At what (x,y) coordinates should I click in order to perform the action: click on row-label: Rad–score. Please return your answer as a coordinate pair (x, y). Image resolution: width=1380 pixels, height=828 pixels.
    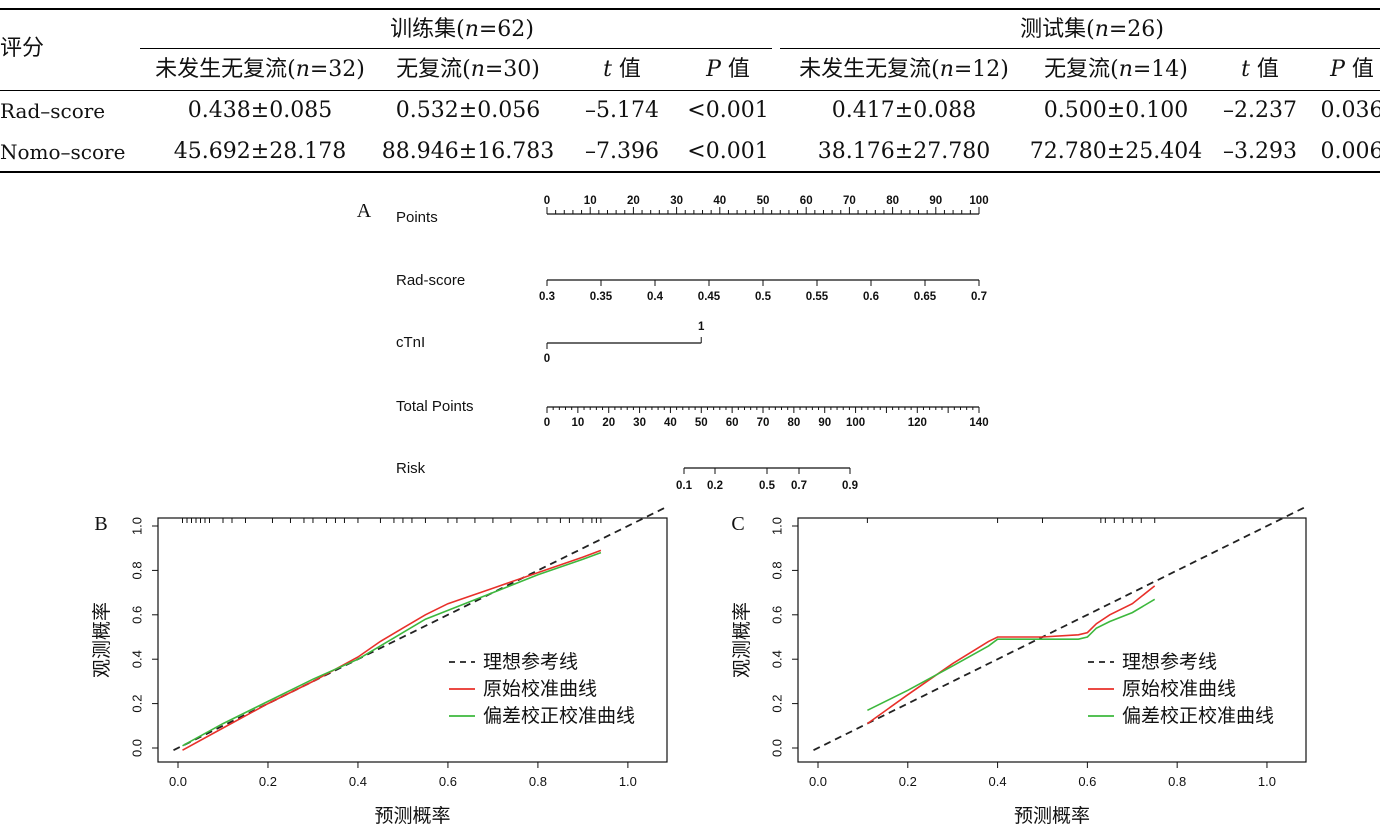
    Looking at the image, I should click on (53, 111).